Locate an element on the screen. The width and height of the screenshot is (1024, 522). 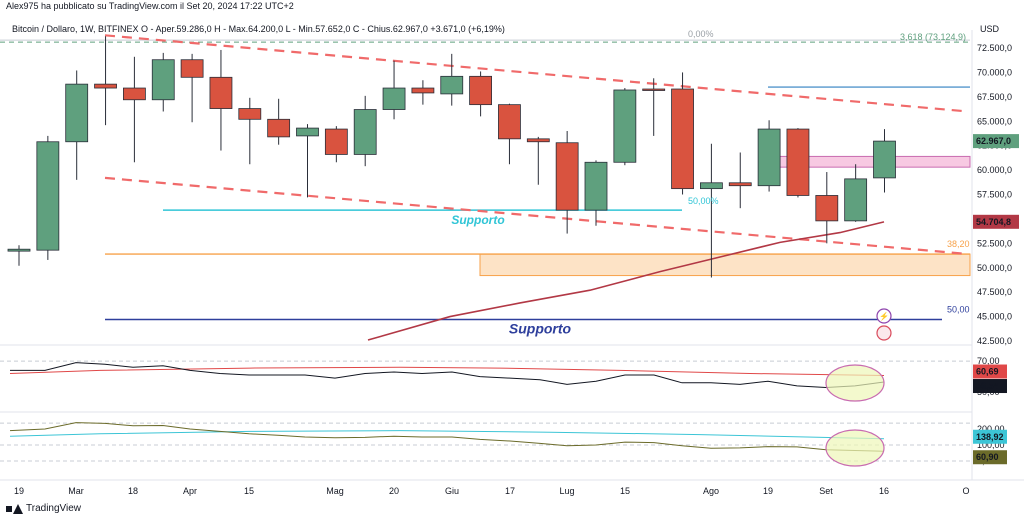
chart-annotation: 50,00 is located at coordinates (958, 310).